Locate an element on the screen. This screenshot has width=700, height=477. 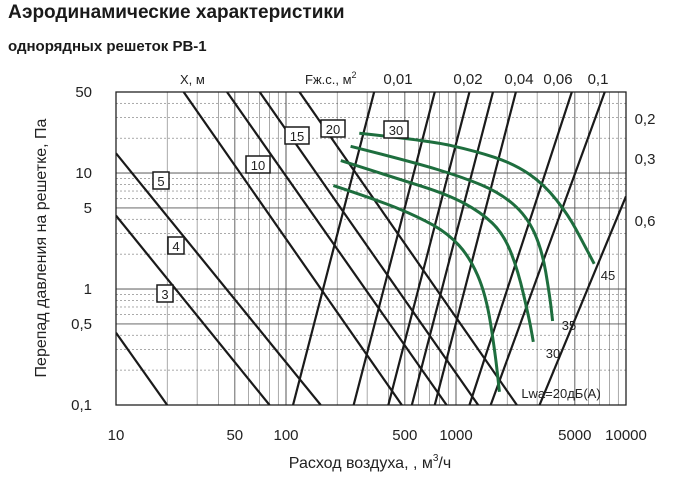
throw-label: 30 is located at coordinates (396, 130).